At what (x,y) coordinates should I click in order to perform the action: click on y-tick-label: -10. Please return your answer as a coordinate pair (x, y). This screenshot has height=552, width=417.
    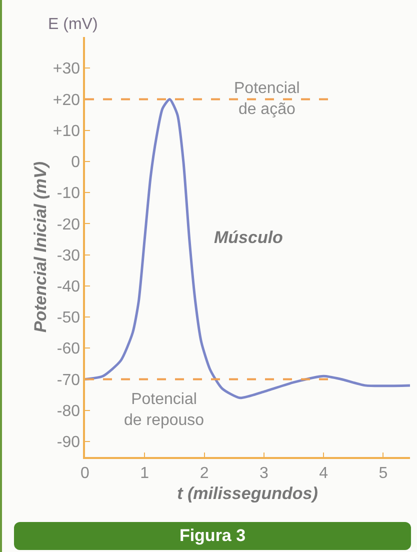
    Looking at the image, I should click on (68, 193).